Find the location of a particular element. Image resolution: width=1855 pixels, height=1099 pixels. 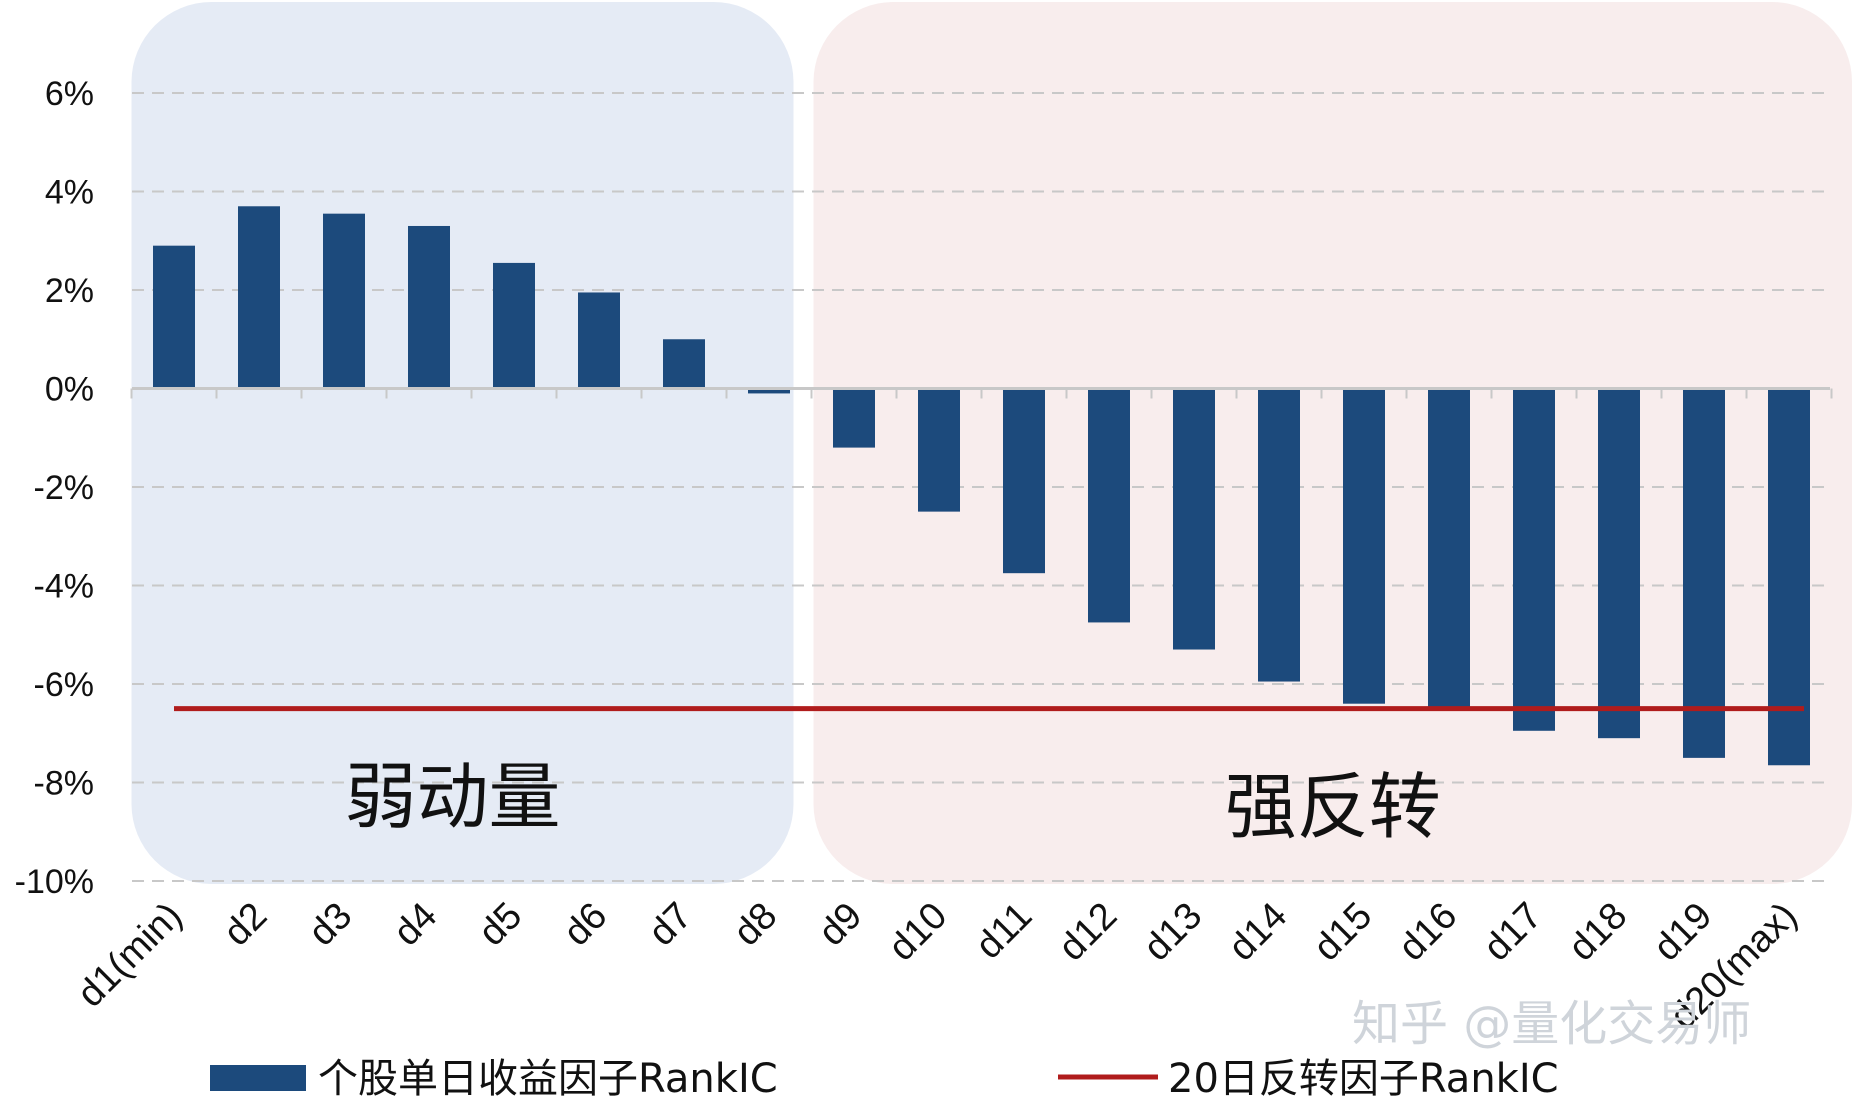

y-tick-label-1: 4% is located at coordinates (69, 193).